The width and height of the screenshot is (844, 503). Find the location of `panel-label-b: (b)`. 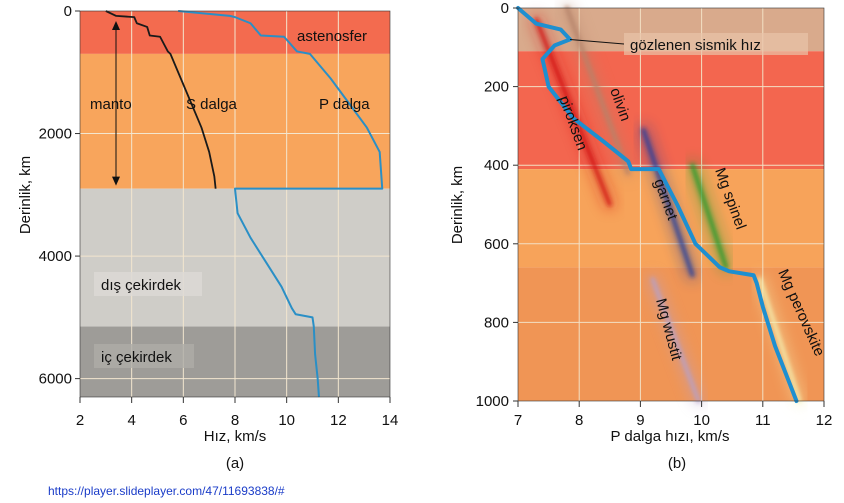

panel-label-b: (b) is located at coordinates (677, 463).